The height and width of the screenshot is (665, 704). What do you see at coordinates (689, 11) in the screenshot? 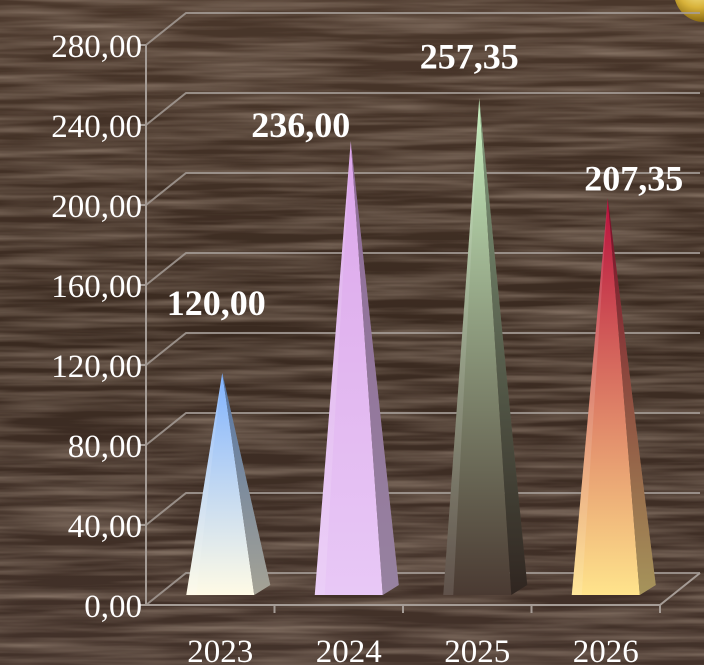
I see `gold-coin-decoration` at bounding box center [689, 11].